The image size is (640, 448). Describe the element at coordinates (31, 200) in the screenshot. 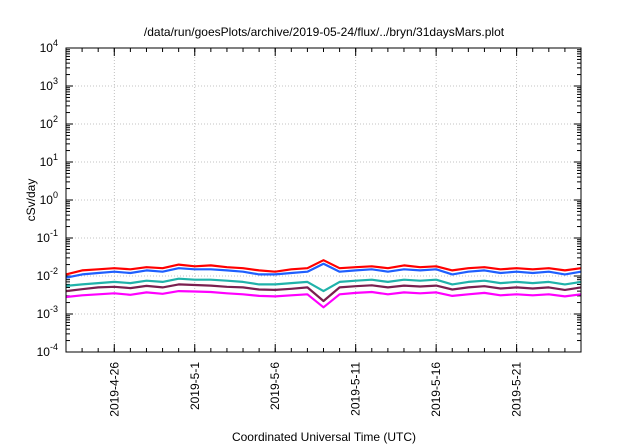

I see `y-axis-label: cSv/day` at that location.